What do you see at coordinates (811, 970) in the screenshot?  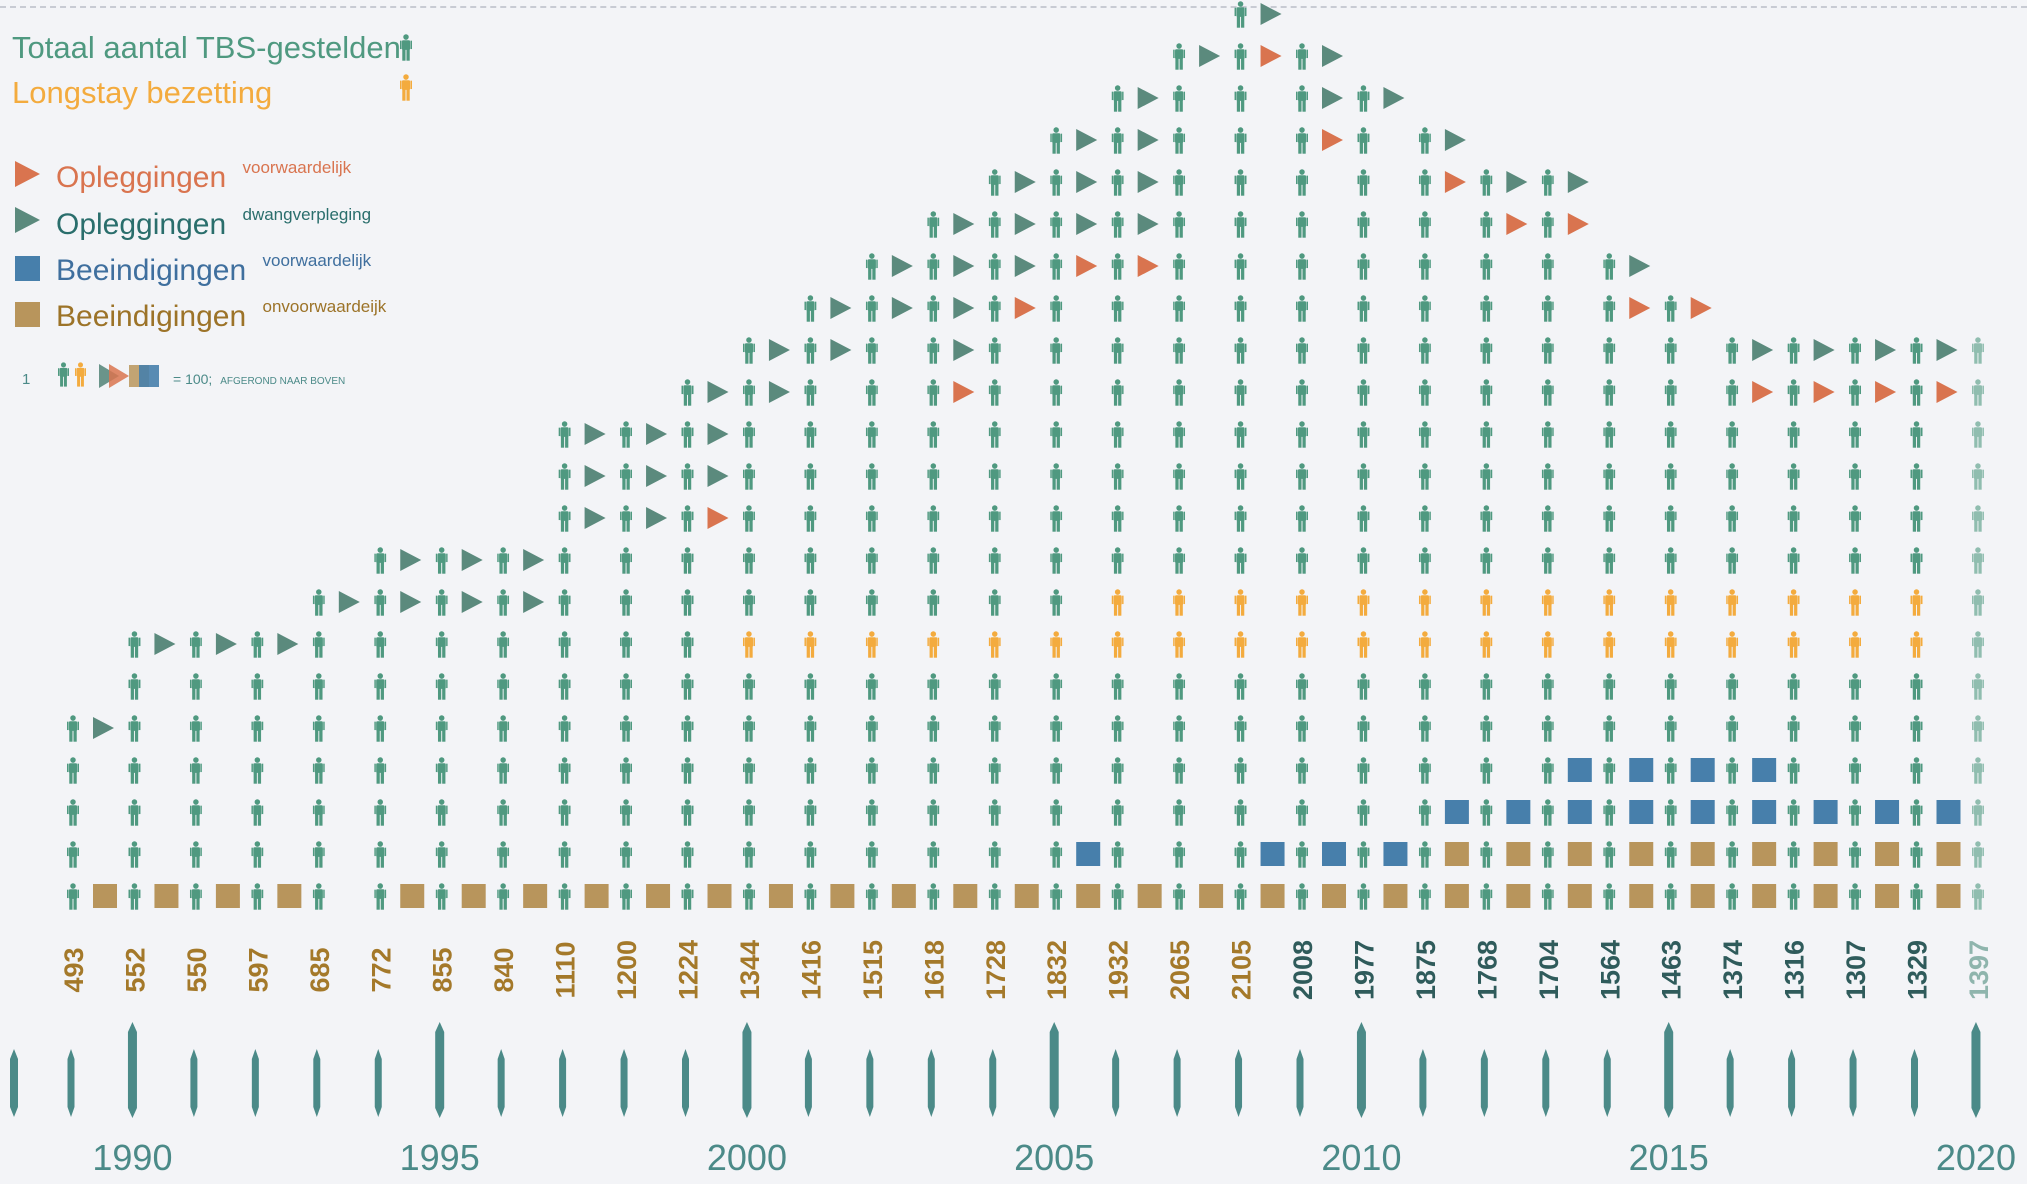 I see `total-value-label: 1416` at bounding box center [811, 970].